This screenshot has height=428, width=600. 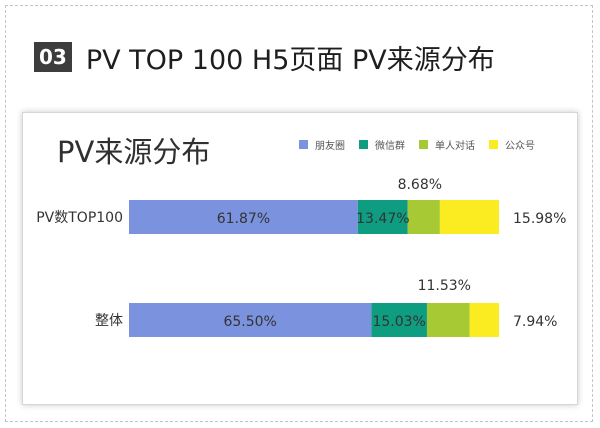 I want to click on data-label: 8.68%, so click(x=420, y=185).